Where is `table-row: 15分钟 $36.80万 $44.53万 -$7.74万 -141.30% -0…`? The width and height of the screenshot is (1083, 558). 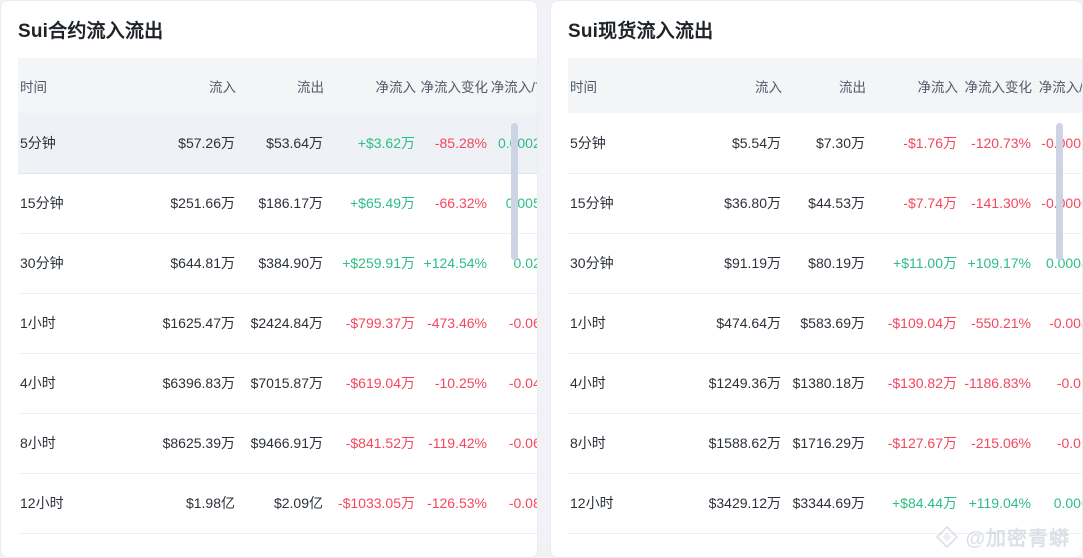 table-row: 15分钟 $36.80万 $44.53万 -$7.74万 -141.30% -0… is located at coordinates (825, 203).